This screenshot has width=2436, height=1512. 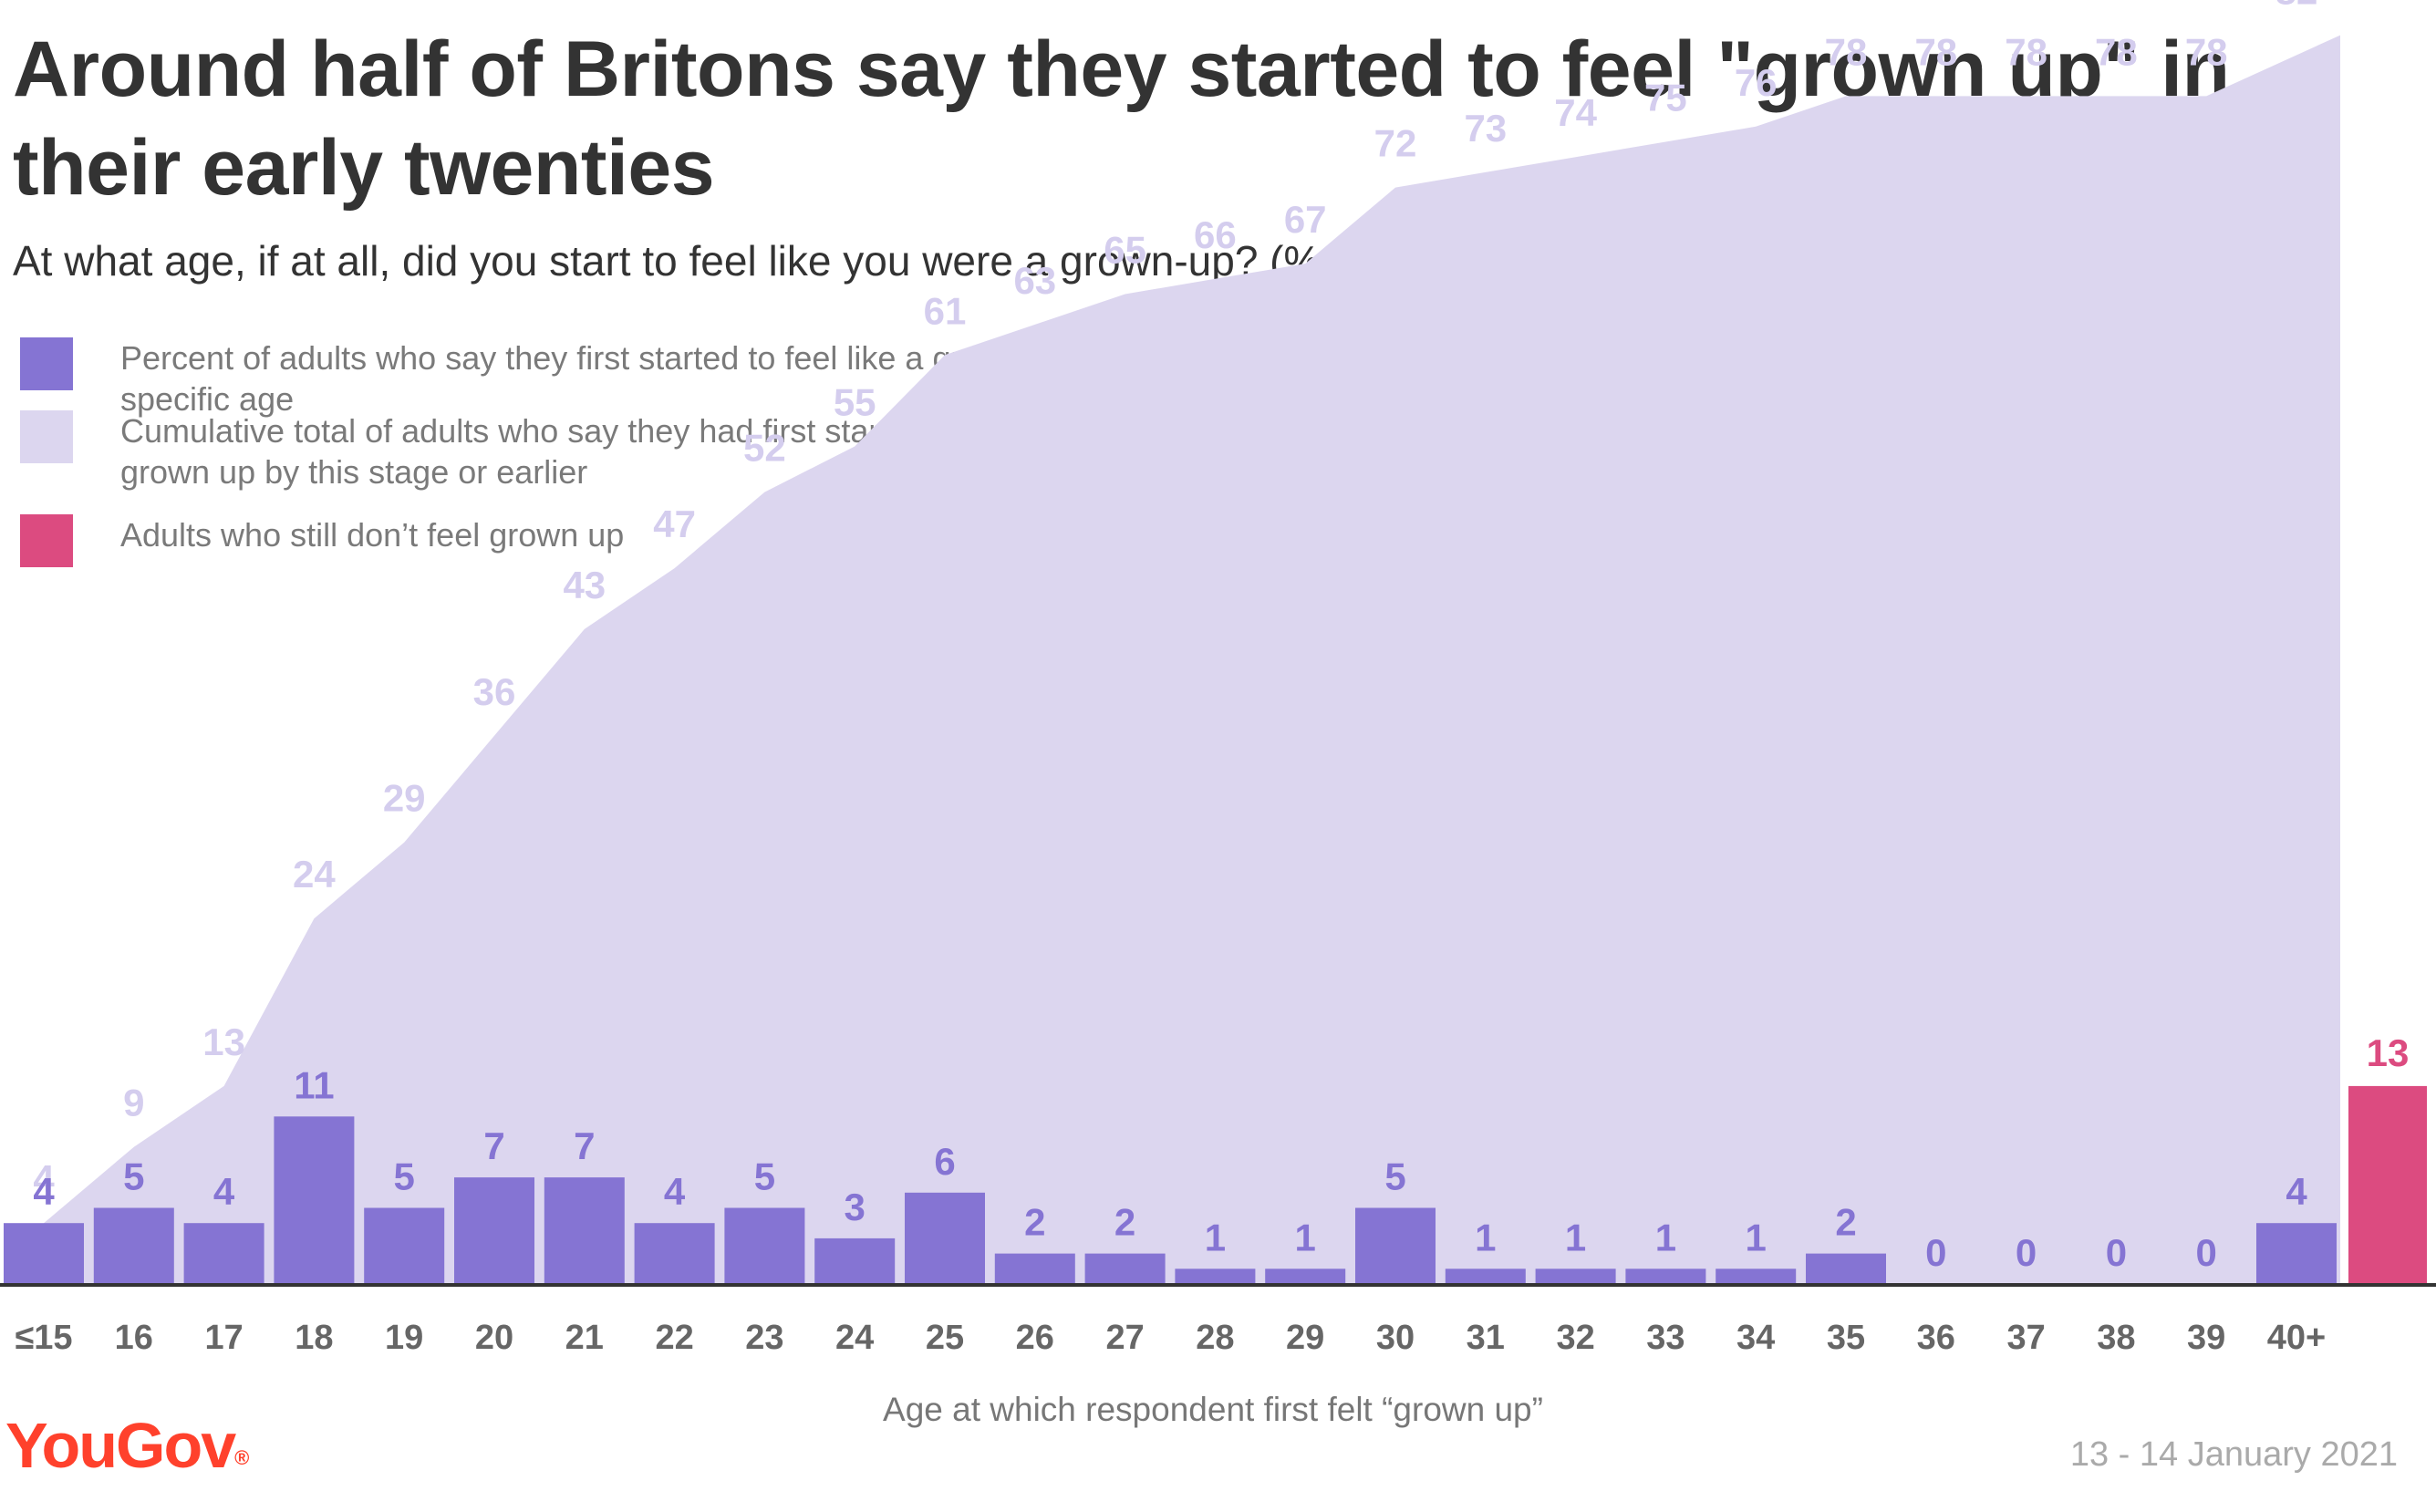 What do you see at coordinates (223, 1041) in the screenshot?
I see `cumulative-label: 13` at bounding box center [223, 1041].